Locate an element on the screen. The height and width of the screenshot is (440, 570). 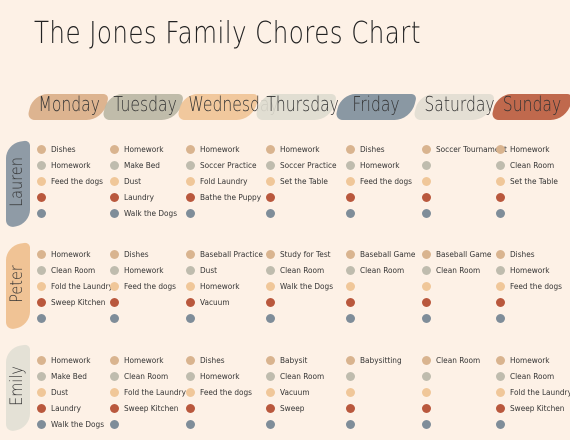
day-label: Wednesday is located at coordinates (233, 104).